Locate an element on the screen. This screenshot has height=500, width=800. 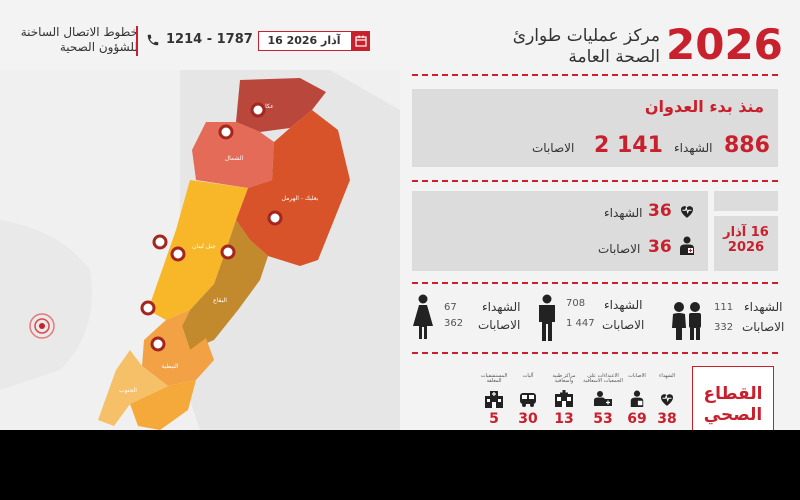
region-akkar is located at coordinates (281, 105).